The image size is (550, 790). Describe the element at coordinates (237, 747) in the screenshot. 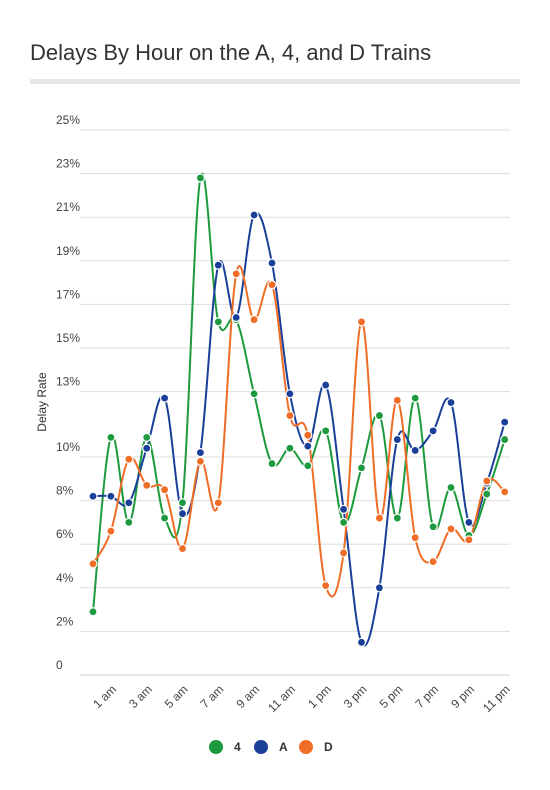

I see `legend-label: 4` at that location.